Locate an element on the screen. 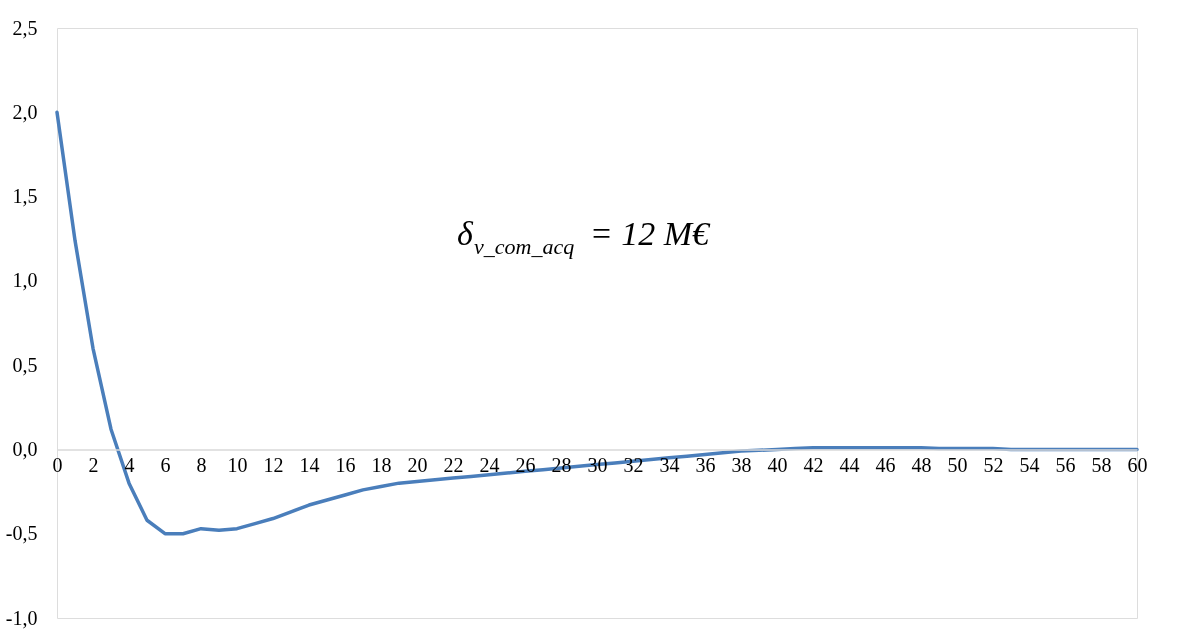 Image resolution: width=1182 pixels, height=637 pixels. x-tick-label: 42 is located at coordinates (813, 464).